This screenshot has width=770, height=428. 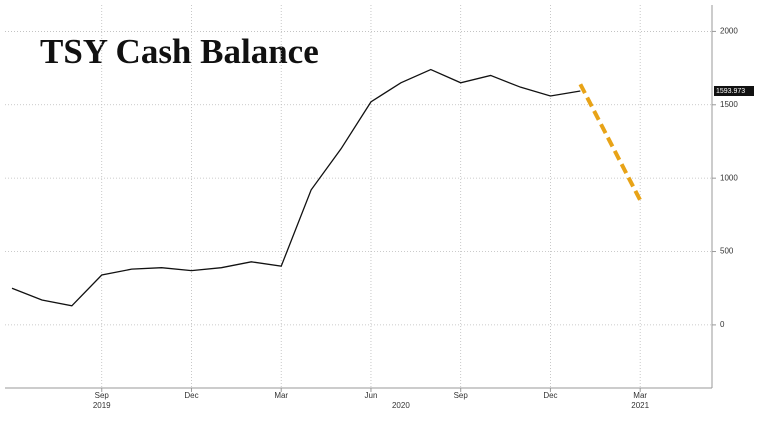 I want to click on last-value-box, so click(x=734, y=90).